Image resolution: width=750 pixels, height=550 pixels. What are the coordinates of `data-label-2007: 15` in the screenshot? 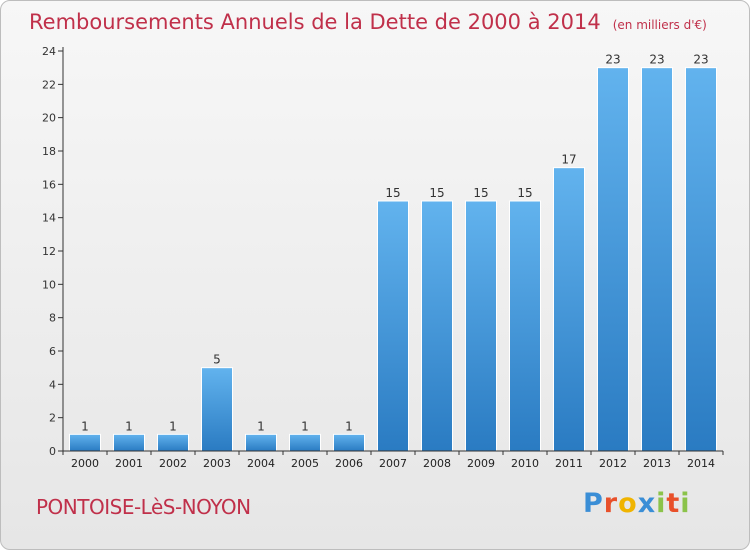 It's located at (392, 193).